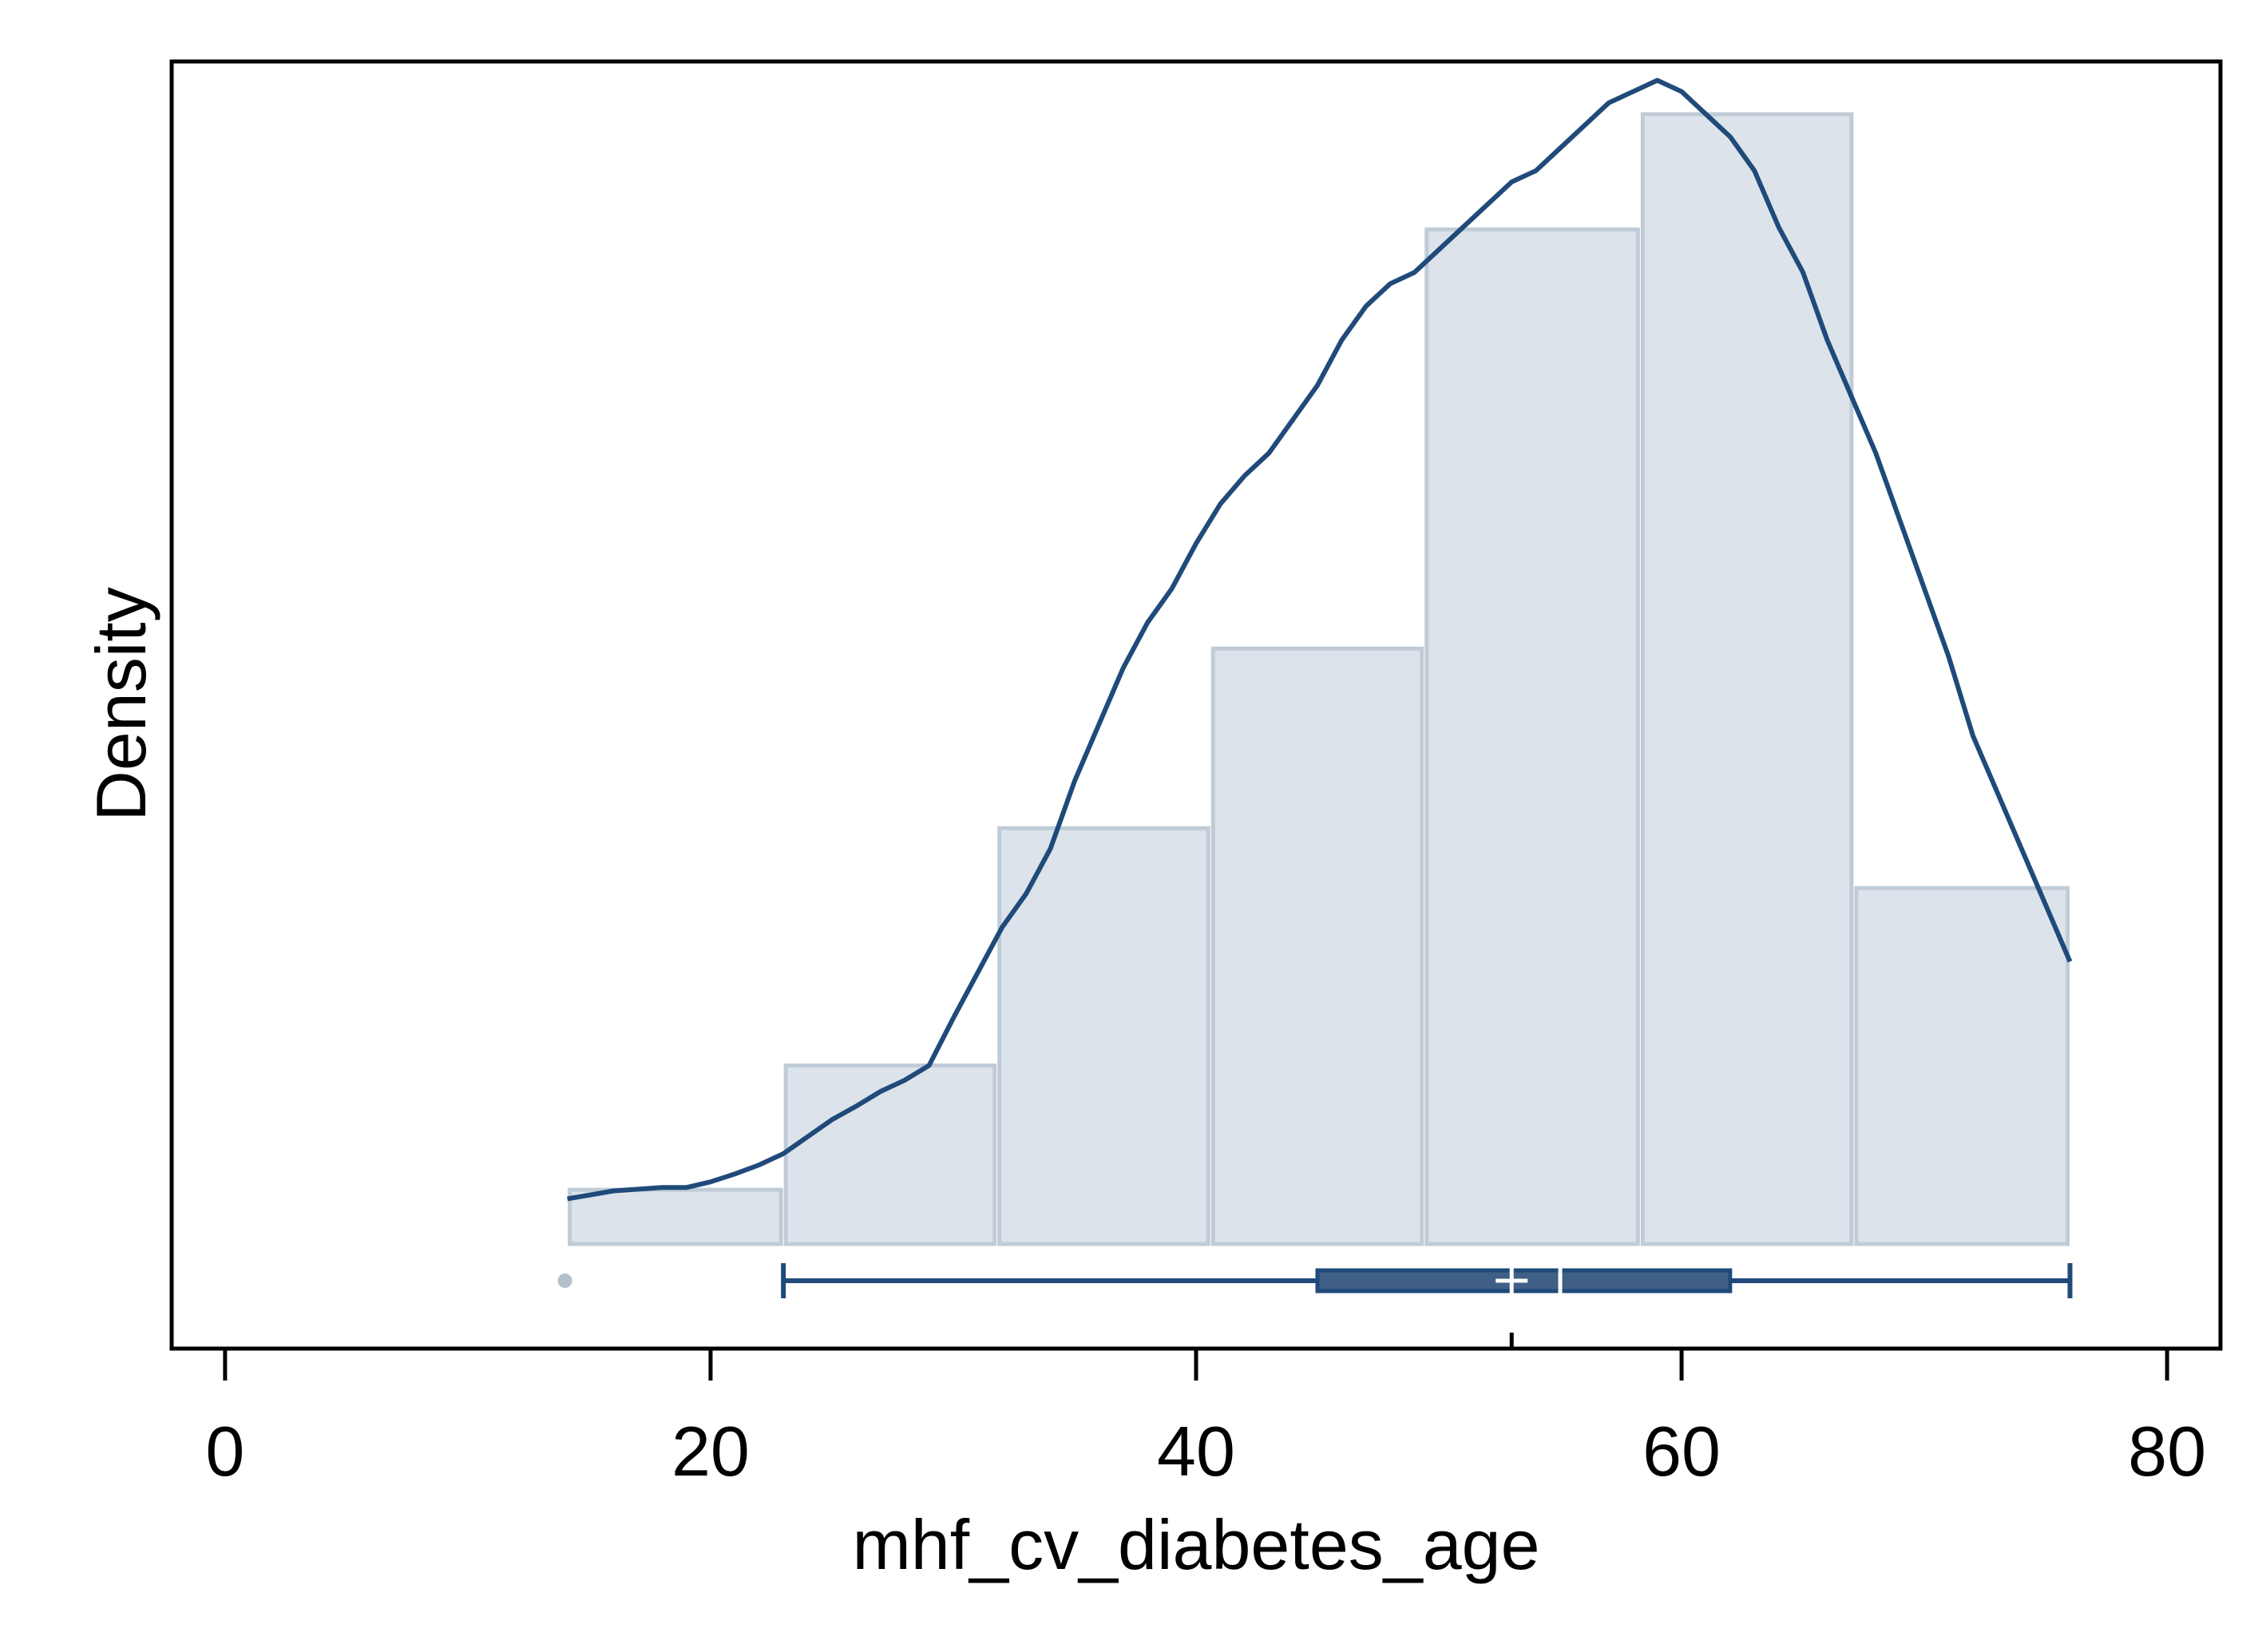 This screenshot has width=2266, height=1652. What do you see at coordinates (710, 1451) in the screenshot?
I see `x-axis-tick-label: 20` at bounding box center [710, 1451].